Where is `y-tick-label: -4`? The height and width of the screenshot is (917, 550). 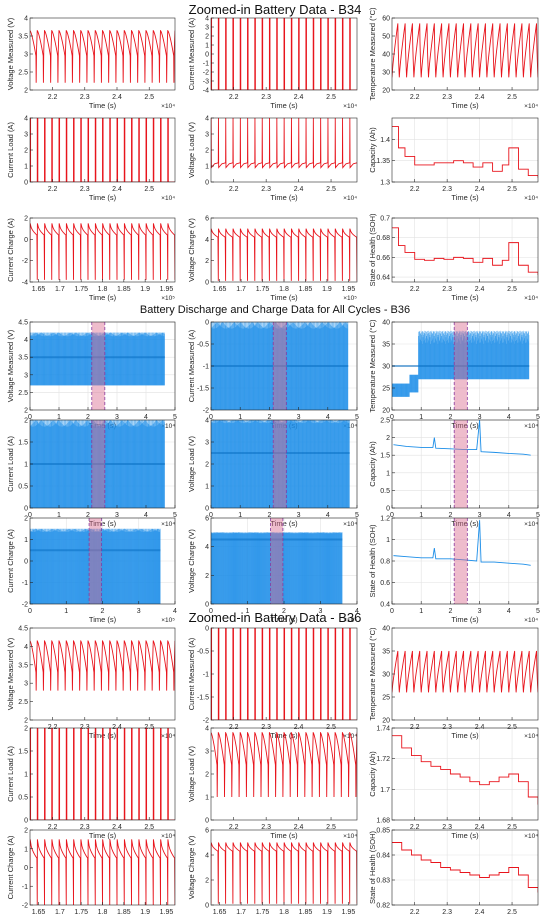 y-tick-label: -4 is located at coordinates (25, 283).